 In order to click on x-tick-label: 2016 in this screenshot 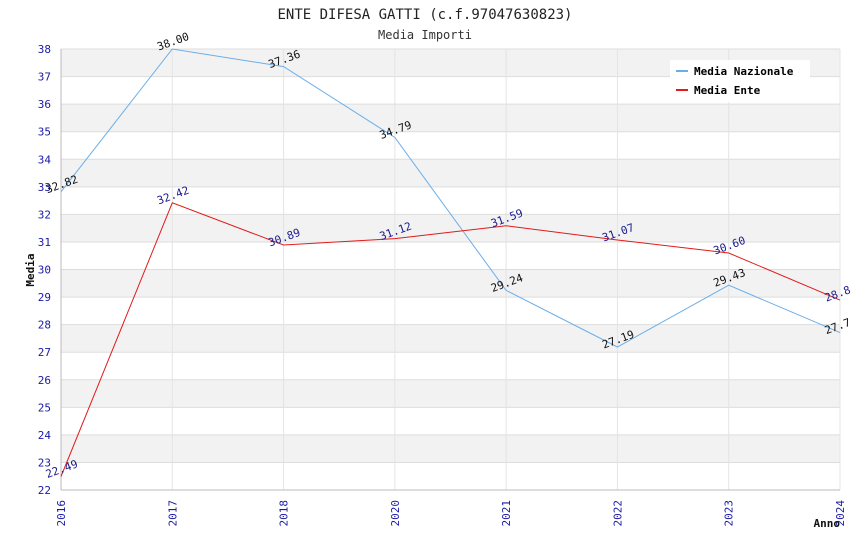, I will do `click(61, 513)`.